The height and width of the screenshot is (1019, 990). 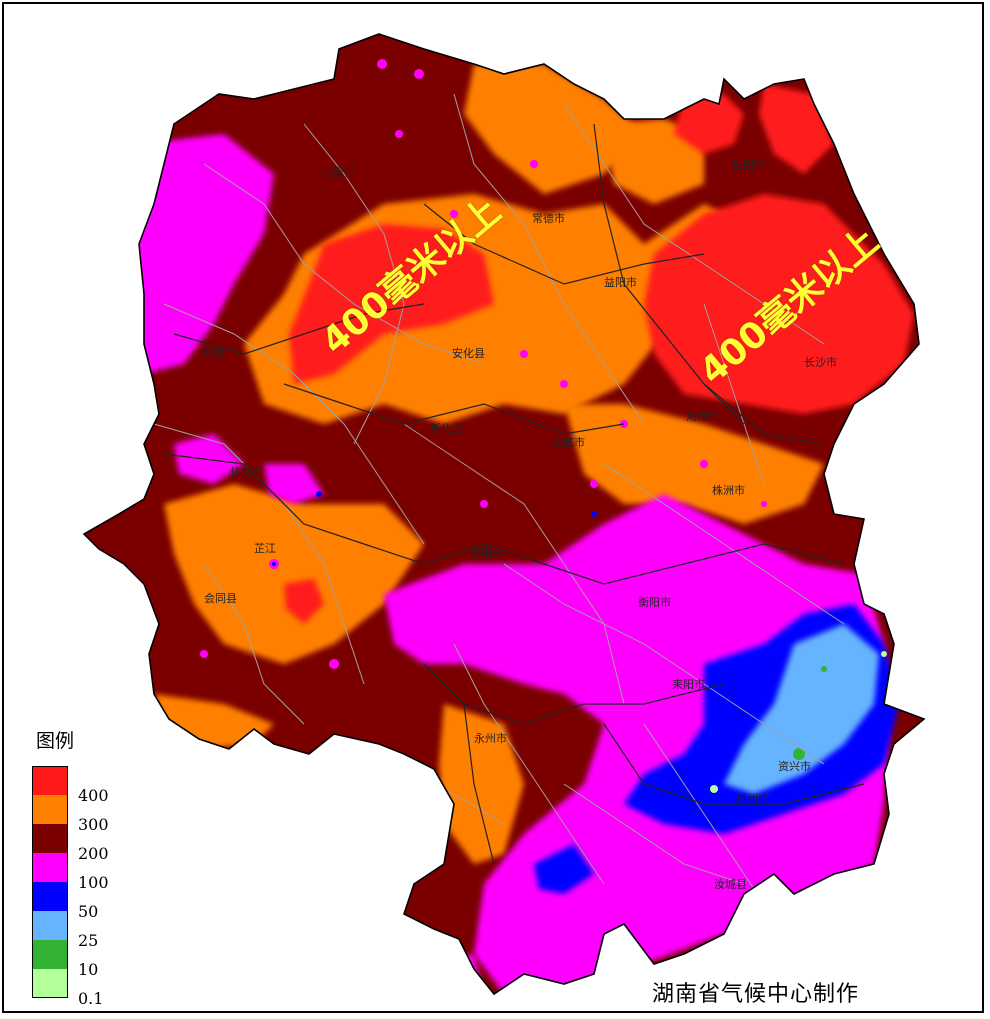 I want to click on city-label: 资兴市, so click(x=794, y=766).